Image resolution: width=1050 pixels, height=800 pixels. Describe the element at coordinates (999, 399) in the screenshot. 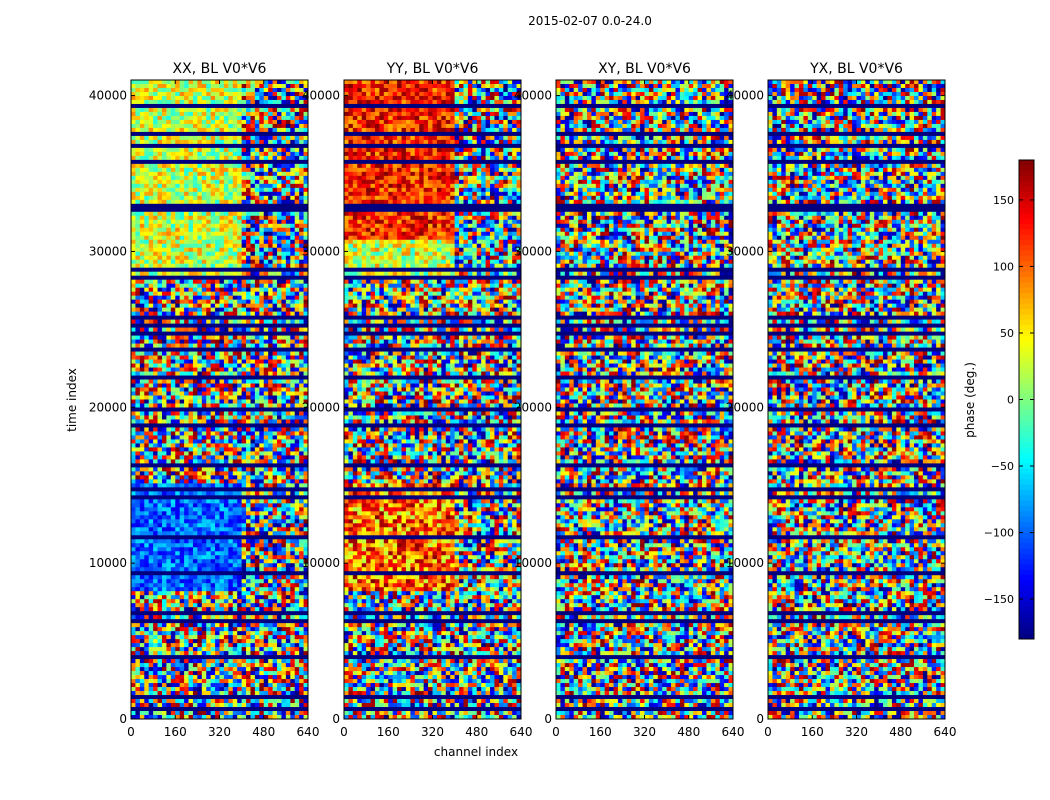

I see `colorbar: −150 −100 −50 0 50 100 150 phase (deg.)` at that location.